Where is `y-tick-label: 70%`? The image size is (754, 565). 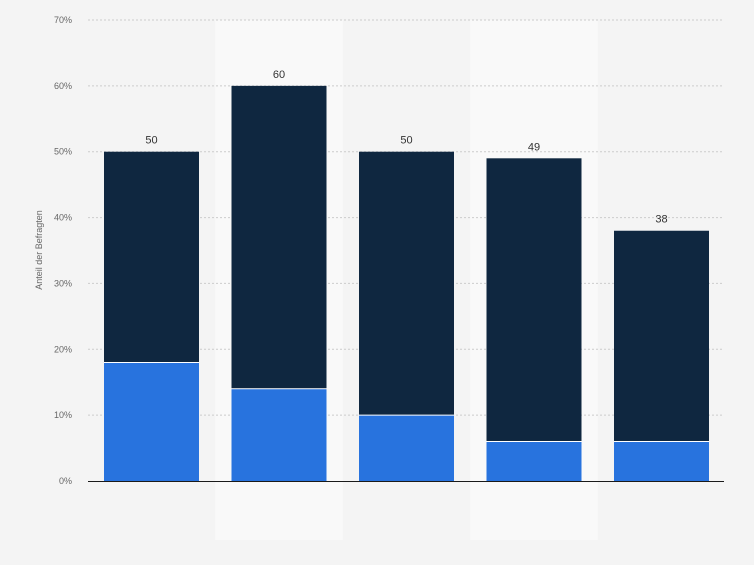 y-tick-label: 70% is located at coordinates (63, 20).